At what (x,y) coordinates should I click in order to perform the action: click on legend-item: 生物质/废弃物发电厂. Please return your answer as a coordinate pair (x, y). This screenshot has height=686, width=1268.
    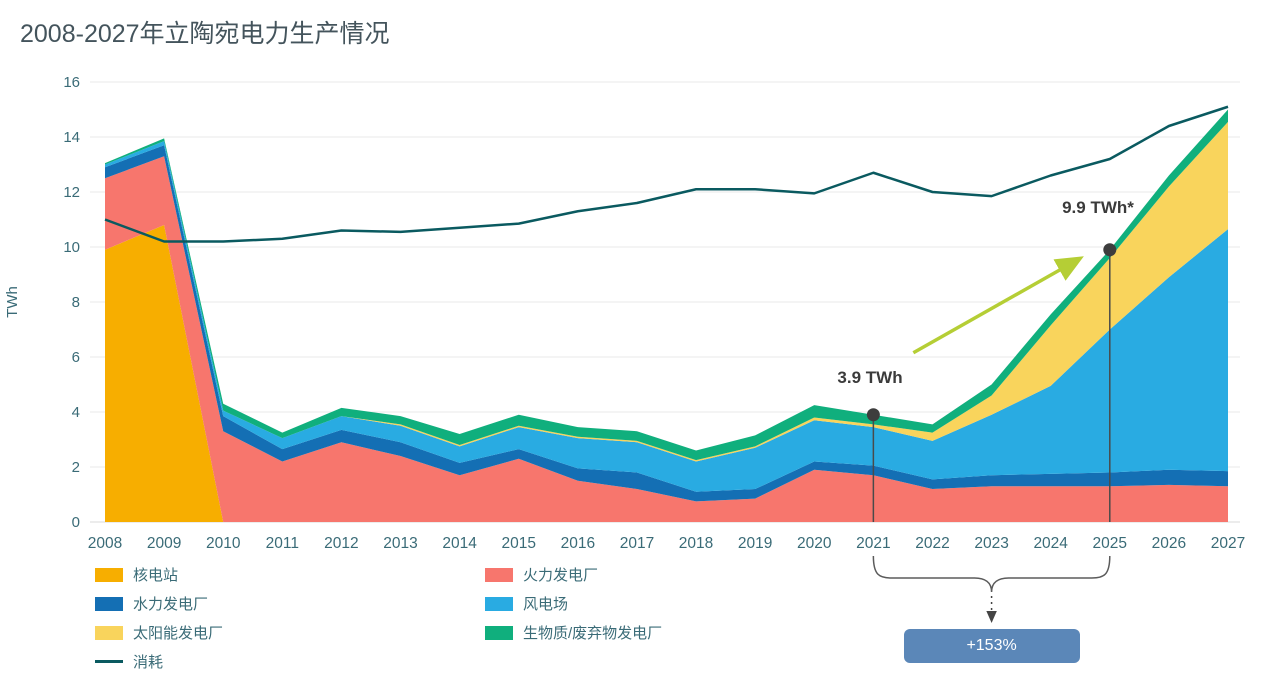
    Looking at the image, I should click on (680, 632).